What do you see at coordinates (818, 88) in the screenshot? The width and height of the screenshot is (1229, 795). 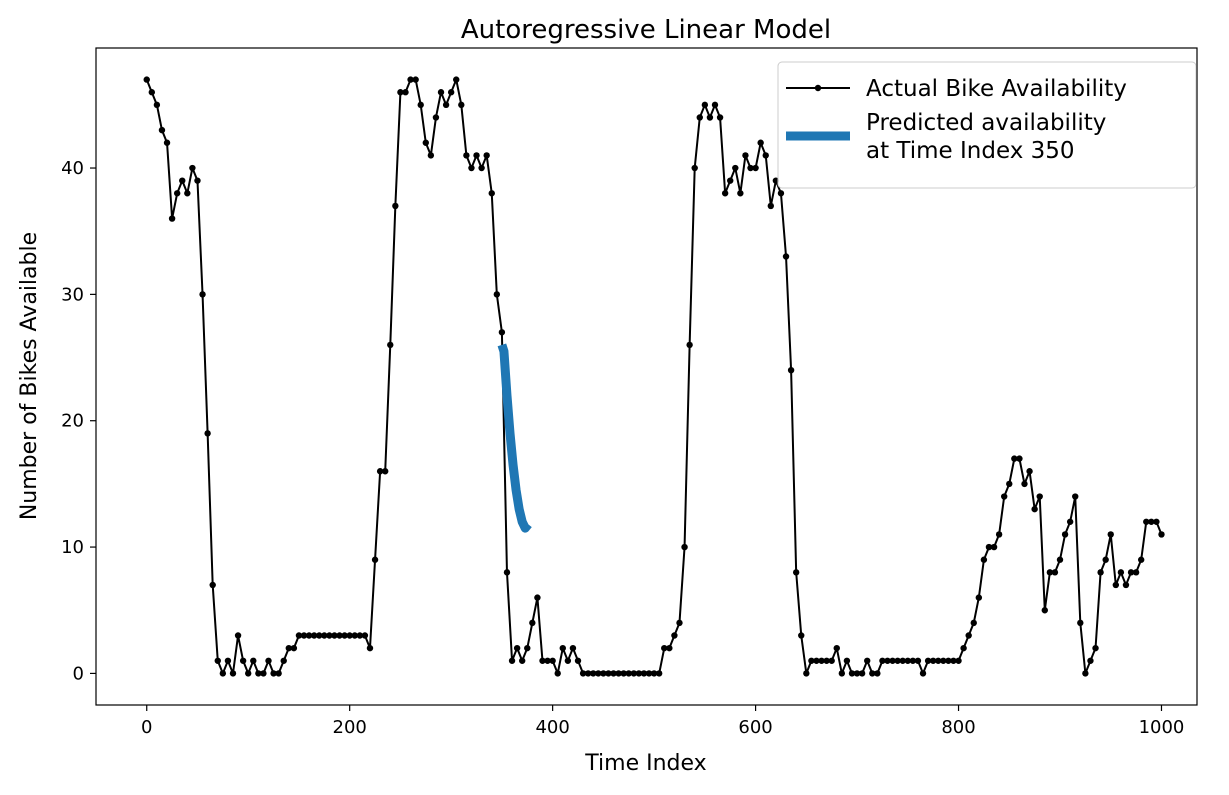 I see `legend-marker` at bounding box center [818, 88].